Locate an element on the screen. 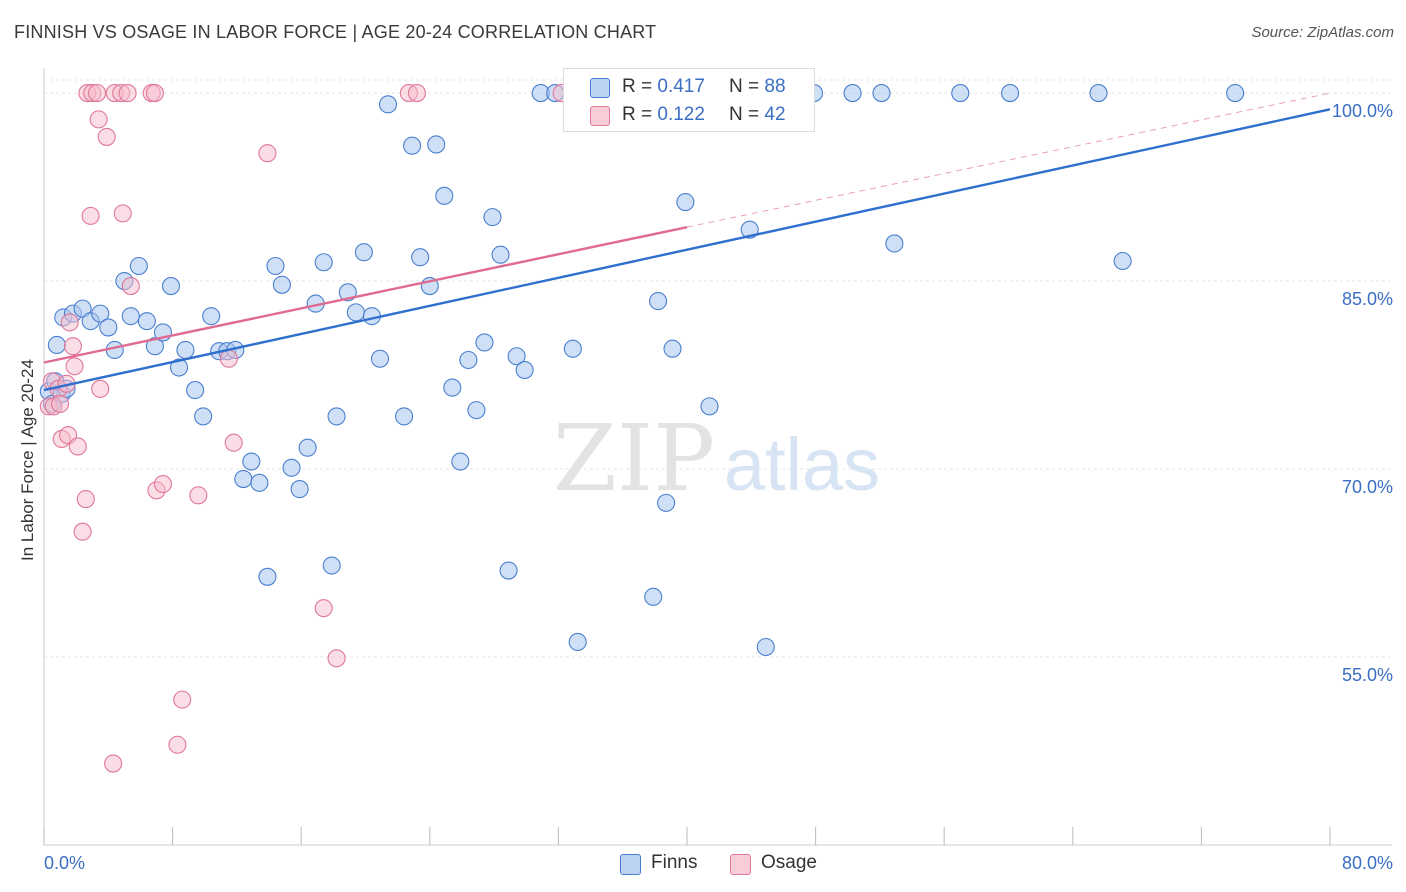 This screenshot has height=892, width=1406. osage-legend-swatch is located at coordinates (740, 864).